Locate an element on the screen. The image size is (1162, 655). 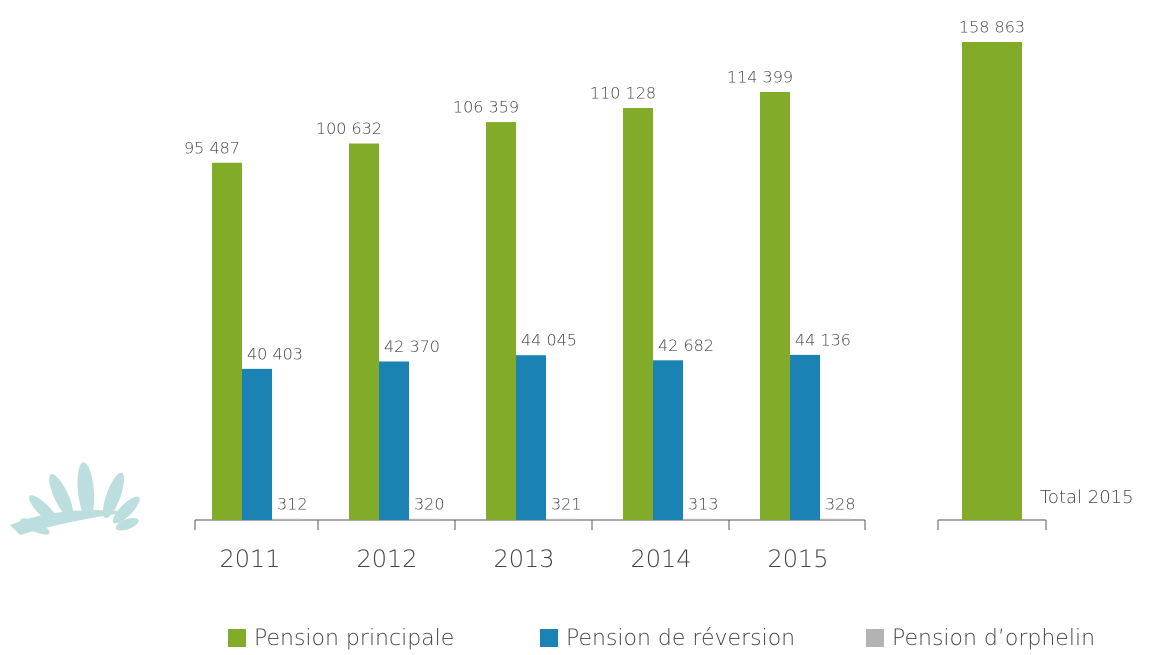
legend-label: Pension d’orphelin is located at coordinates (993, 638).